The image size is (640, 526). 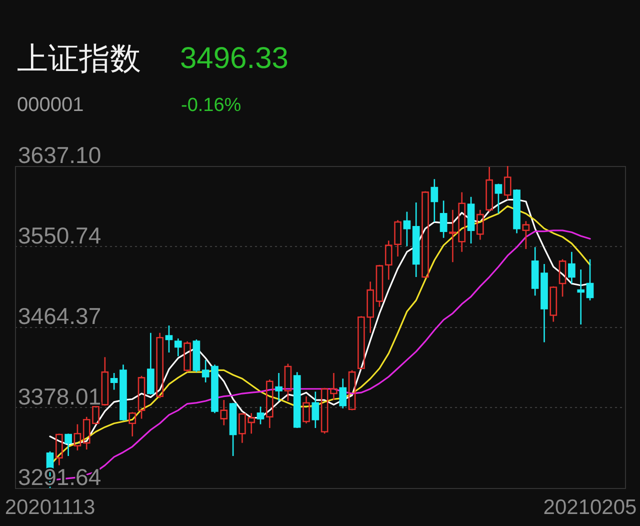 What do you see at coordinates (60, 396) in the screenshot?
I see `y-tick-label: 3378.01` at bounding box center [60, 396].